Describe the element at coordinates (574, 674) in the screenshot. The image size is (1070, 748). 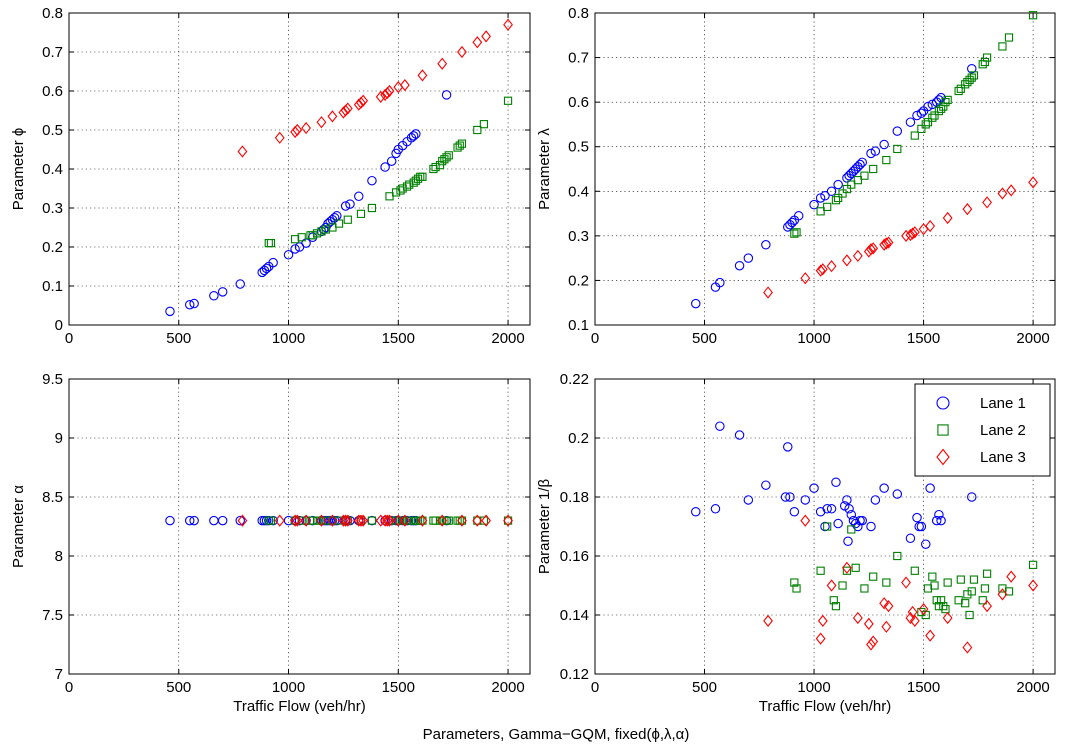
I see `y-tick-label: 0.12` at that location.